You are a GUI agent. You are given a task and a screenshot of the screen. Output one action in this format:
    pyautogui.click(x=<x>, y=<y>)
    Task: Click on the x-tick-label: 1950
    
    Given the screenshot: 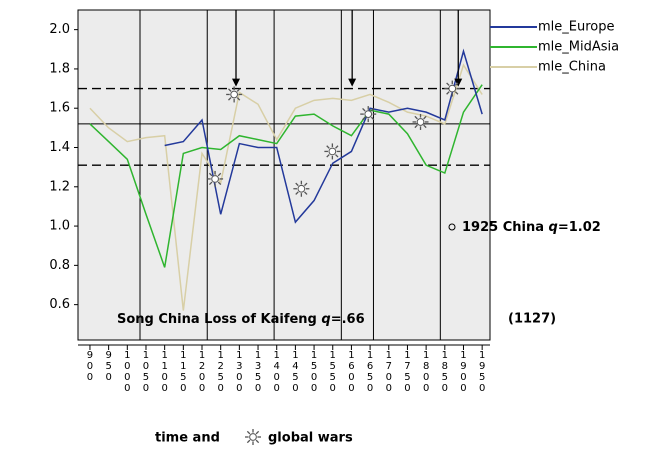 What is the action you would take?
    pyautogui.click(x=482, y=372)
    